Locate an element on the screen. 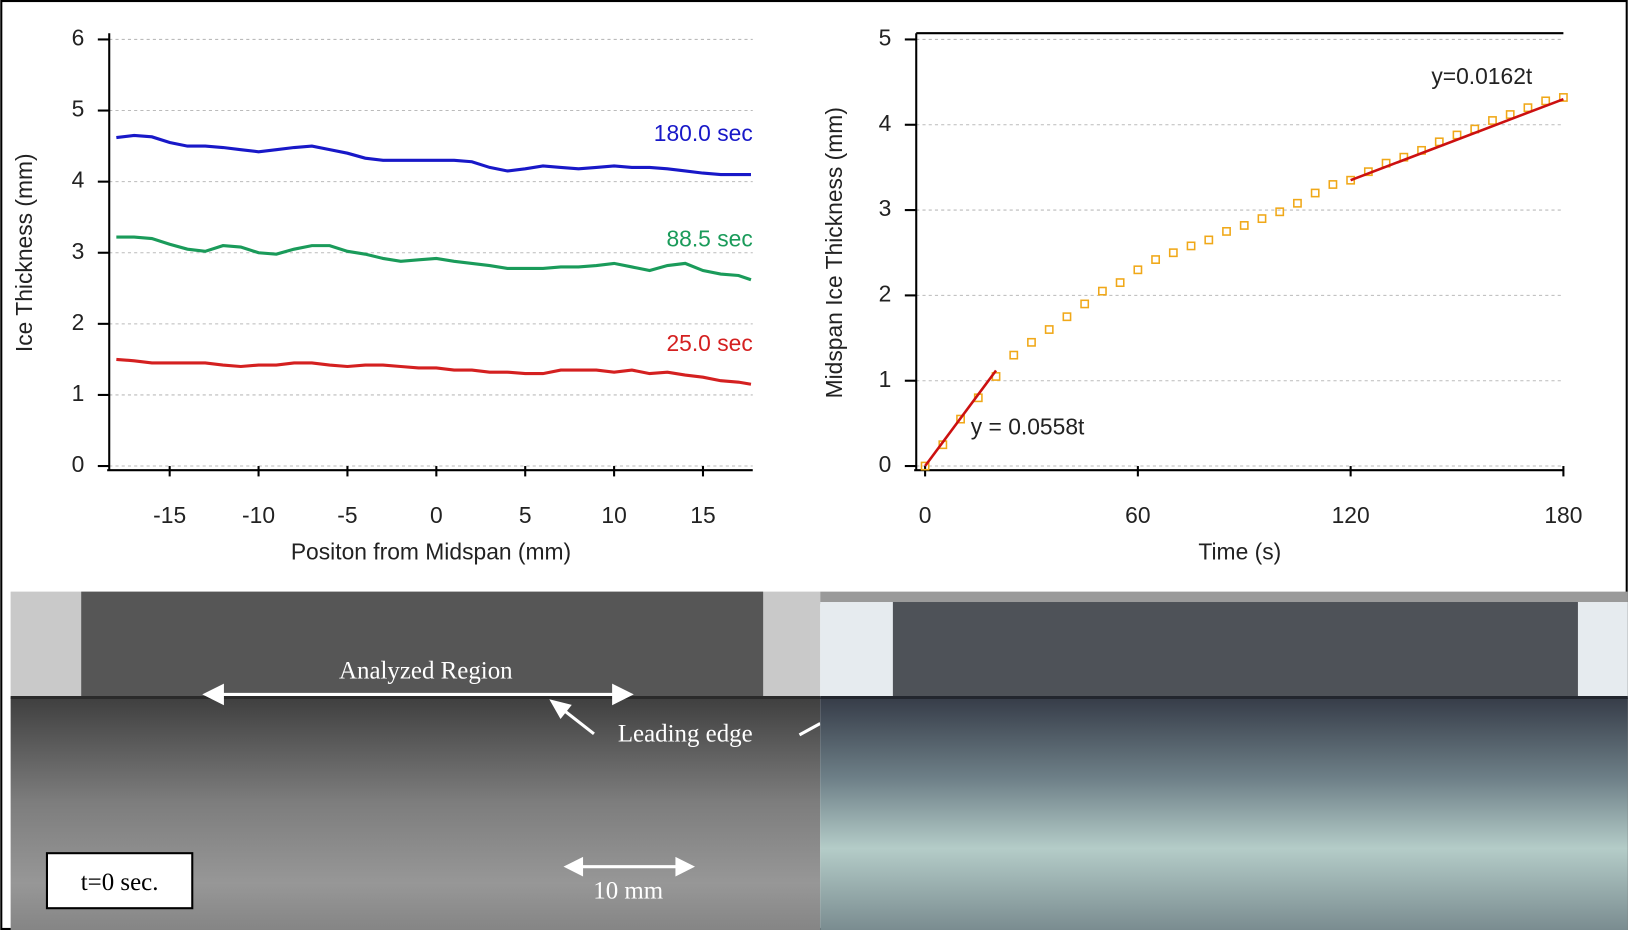 The image size is (1628, 930). x-tick-label: 180 is located at coordinates (1563, 515).